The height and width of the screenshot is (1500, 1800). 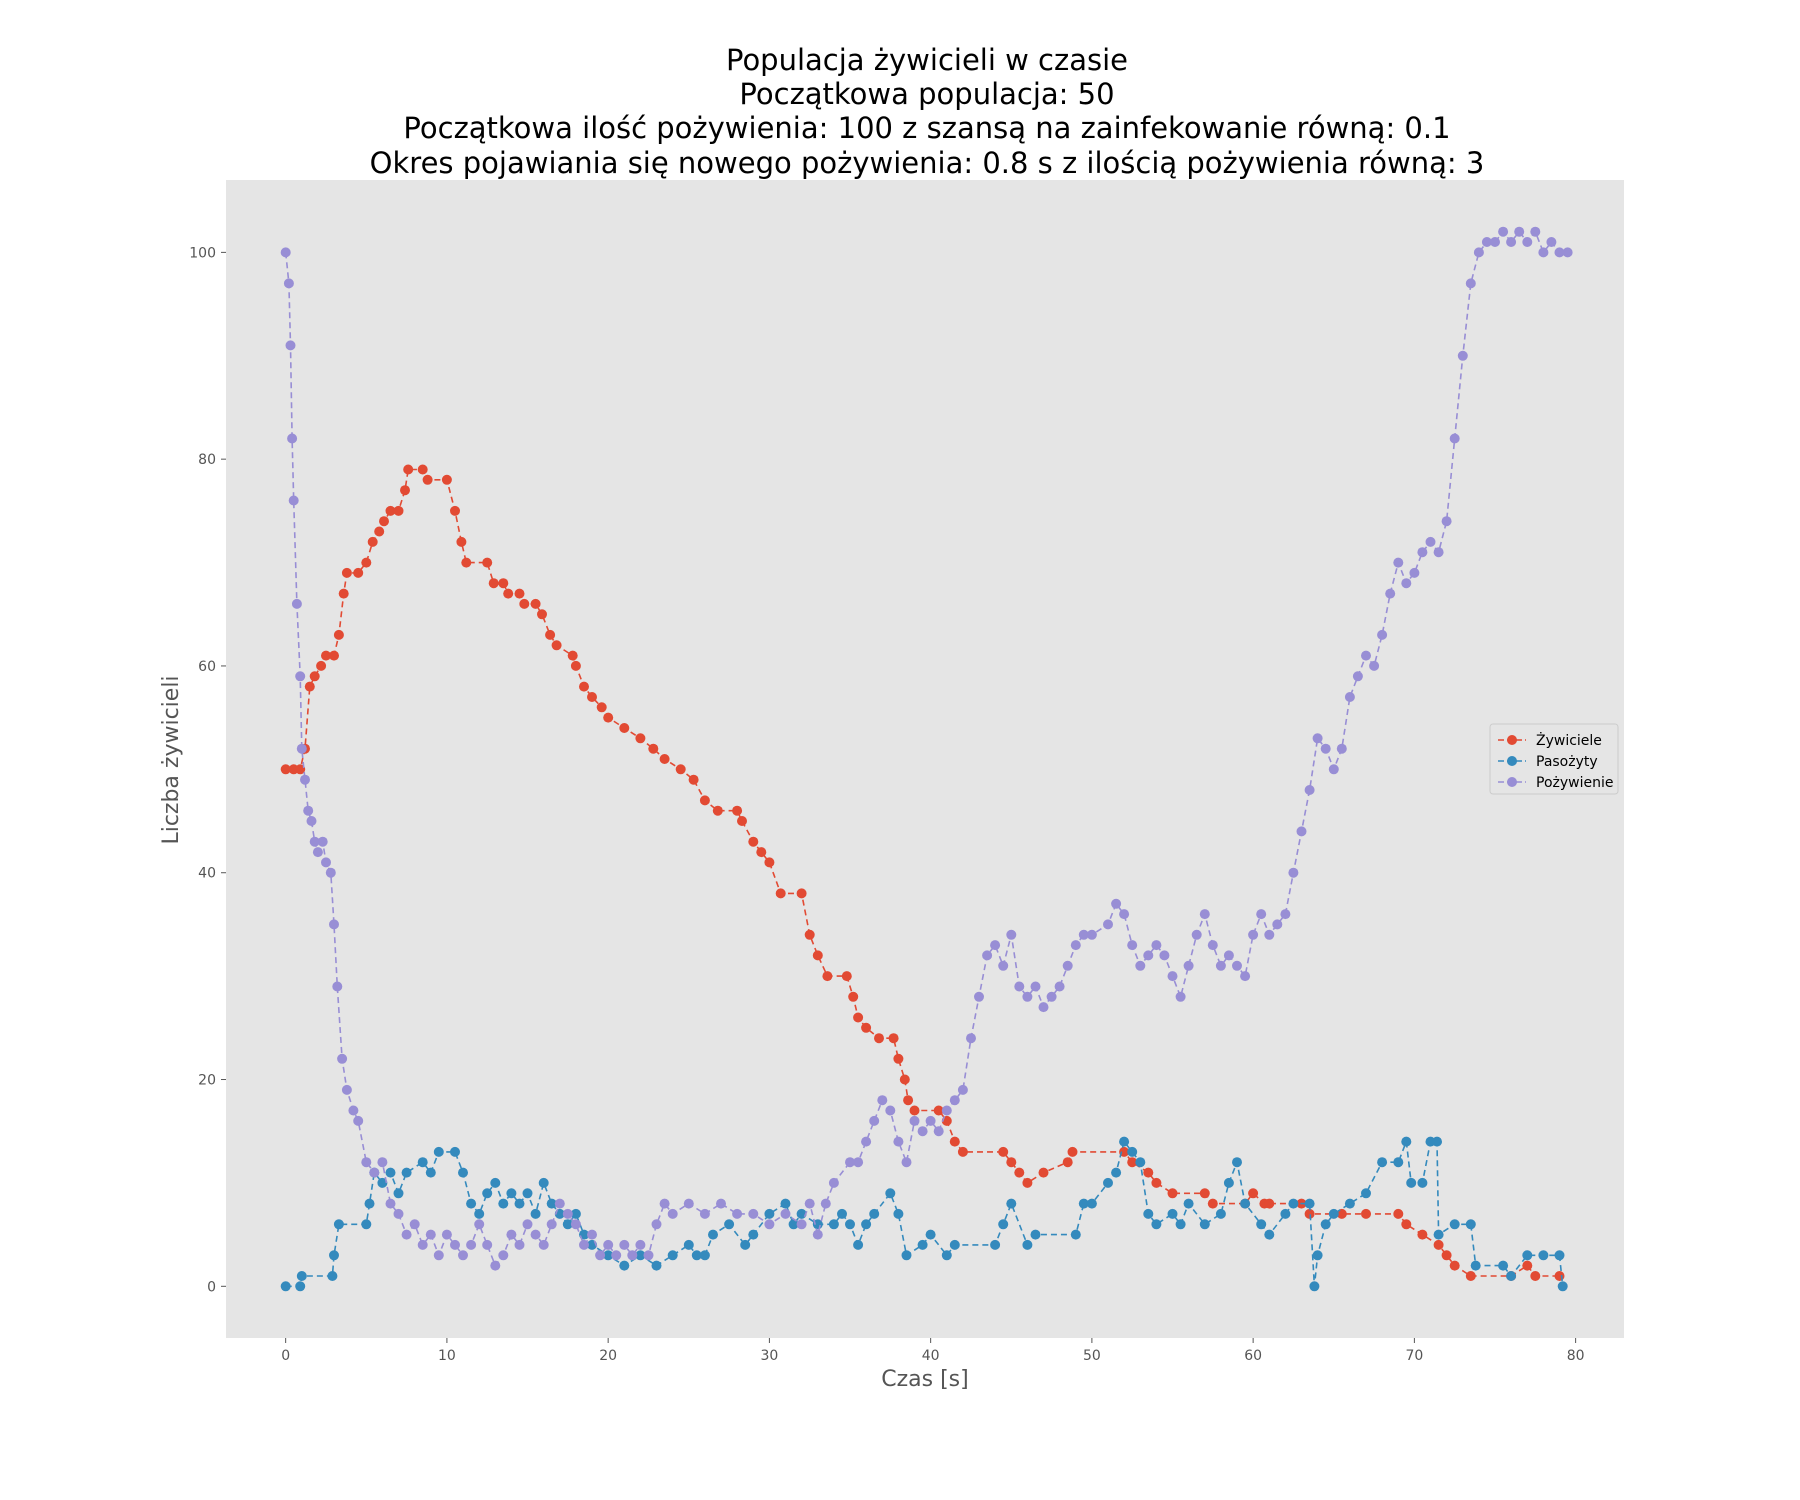 I want to click on x-tick-label: 20, so click(x=608, y=1356).